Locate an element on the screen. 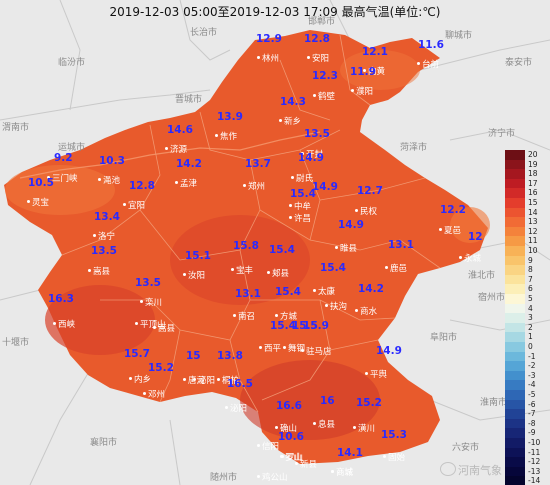  legend-label: 18 is located at coordinates (533, 174).